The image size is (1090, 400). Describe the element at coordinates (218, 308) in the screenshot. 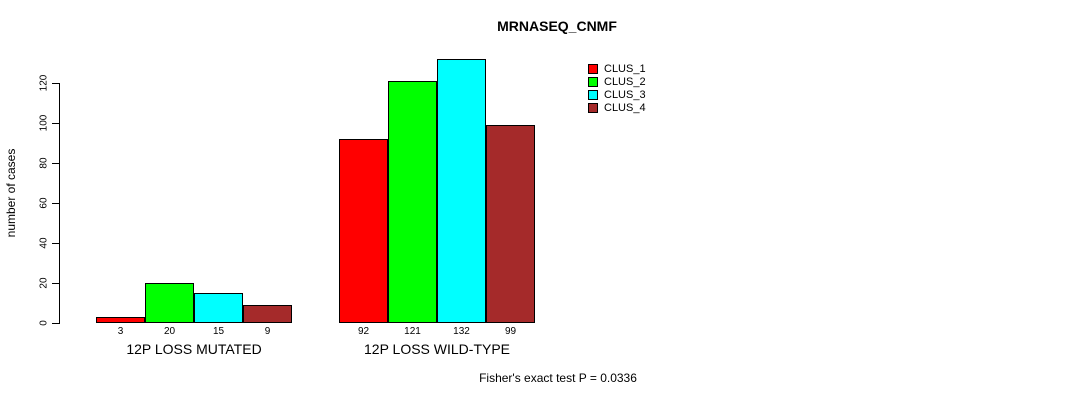

I see `bar-clus_3-mutated` at that location.